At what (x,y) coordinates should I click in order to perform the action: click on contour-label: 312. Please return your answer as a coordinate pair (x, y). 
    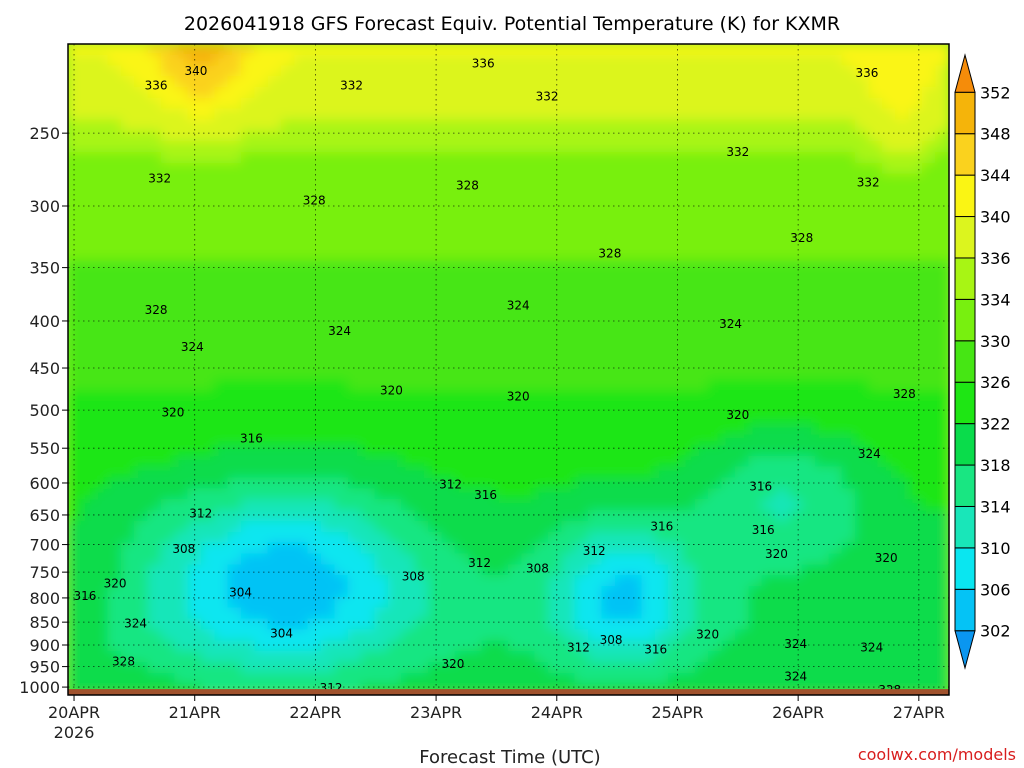
    Looking at the image, I should click on (578, 648).